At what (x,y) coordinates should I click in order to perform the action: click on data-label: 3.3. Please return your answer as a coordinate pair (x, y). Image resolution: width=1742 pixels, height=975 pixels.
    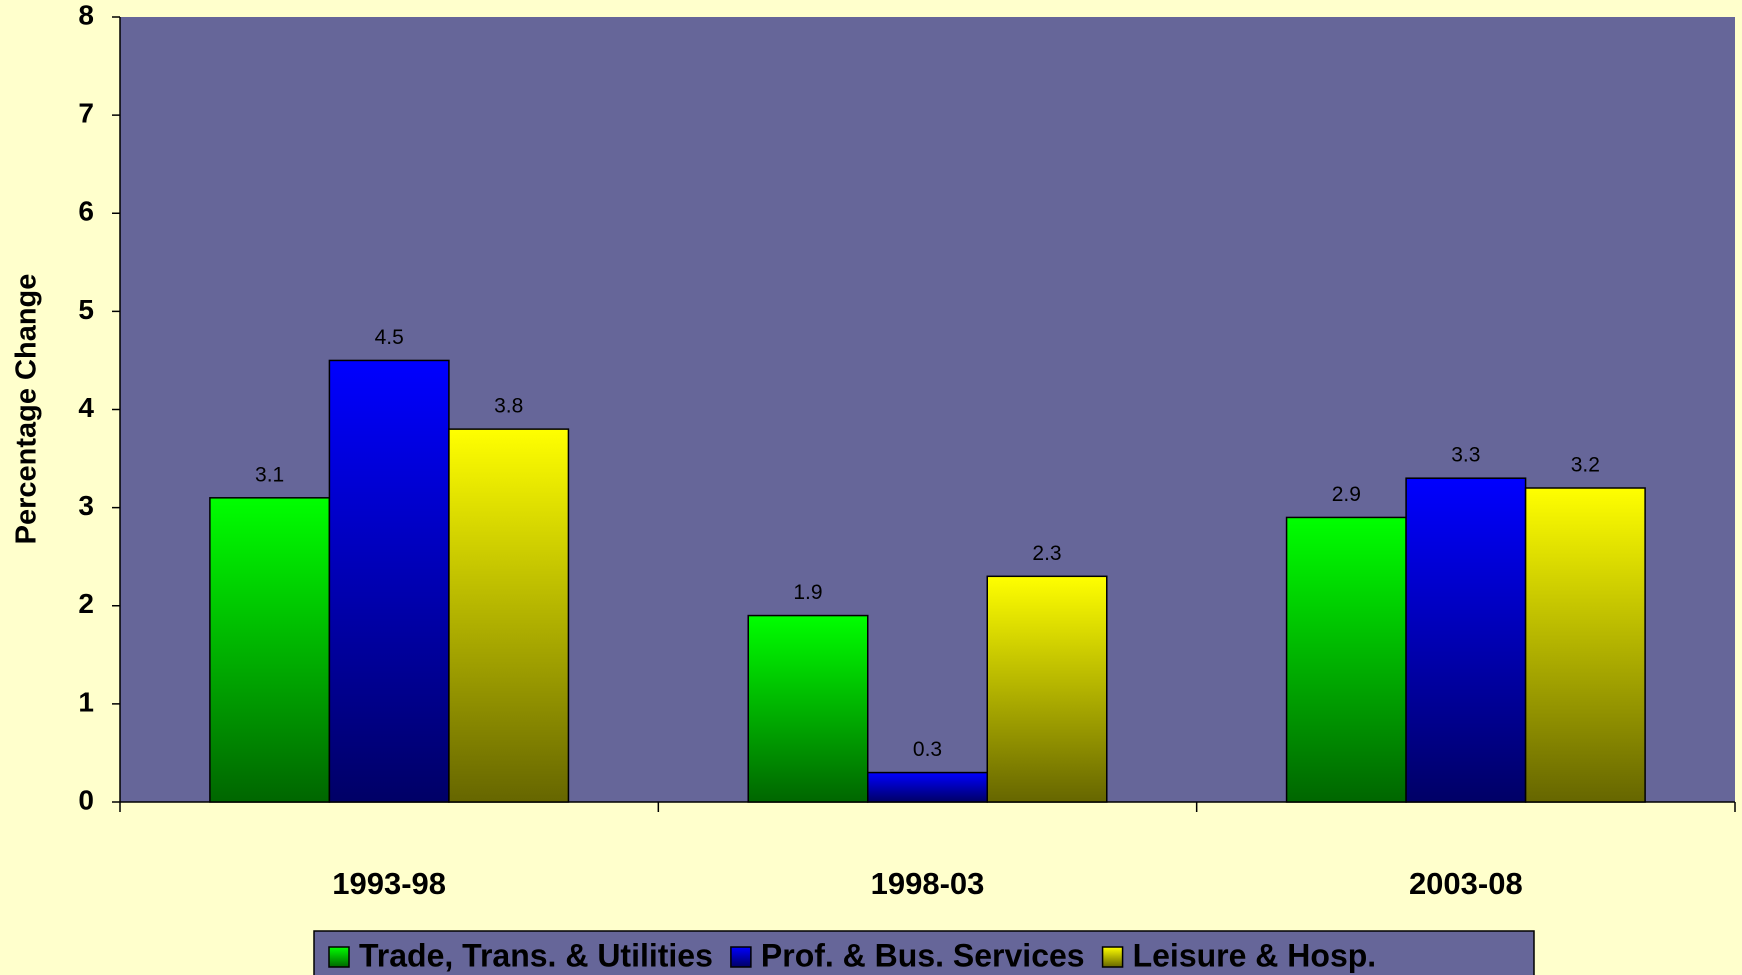
    Looking at the image, I should click on (1465, 455).